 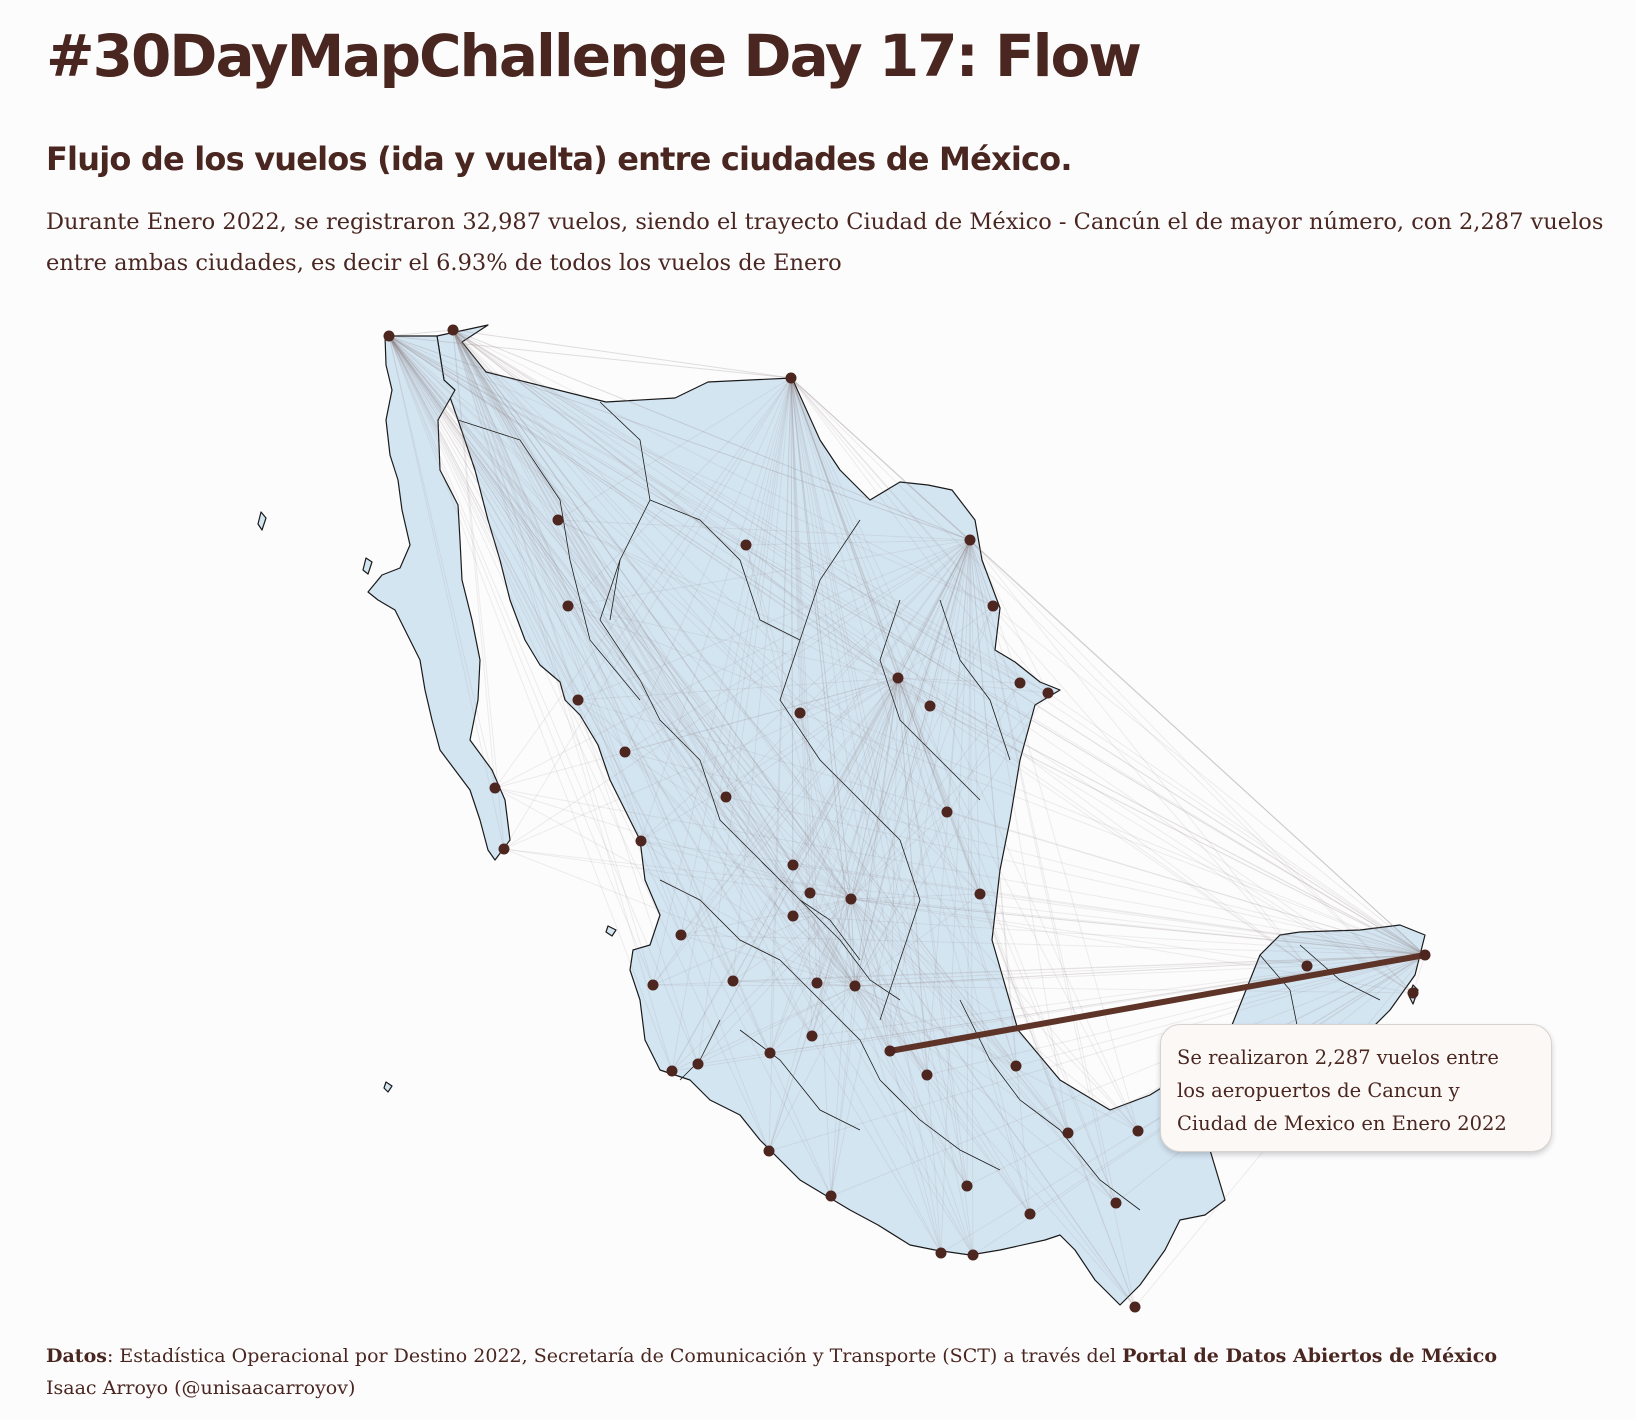 I want to click on source-label: Datos, so click(x=76, y=1356).